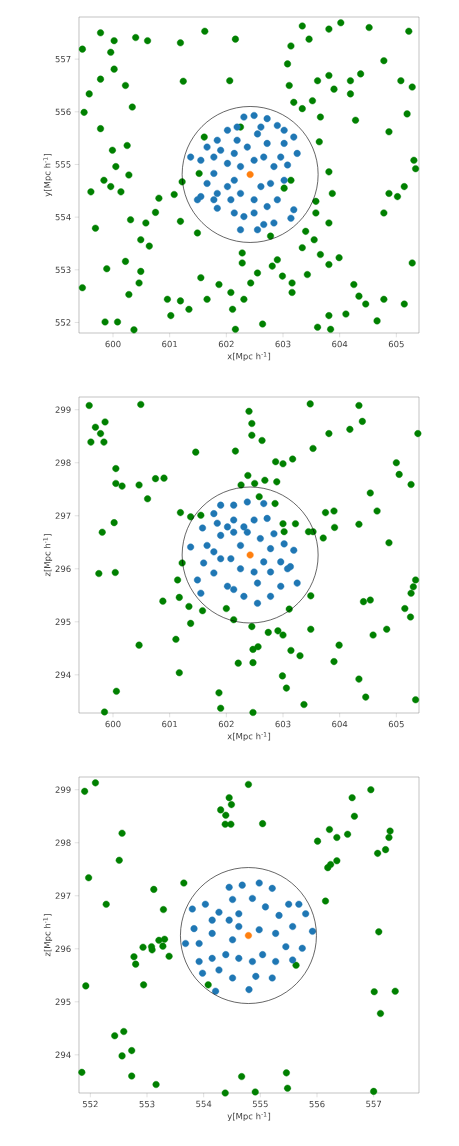 This screenshot has height=1146, width=459. I want to click on y-axis-title: y[Mpc h$^{-1}$], so click(48, 175).